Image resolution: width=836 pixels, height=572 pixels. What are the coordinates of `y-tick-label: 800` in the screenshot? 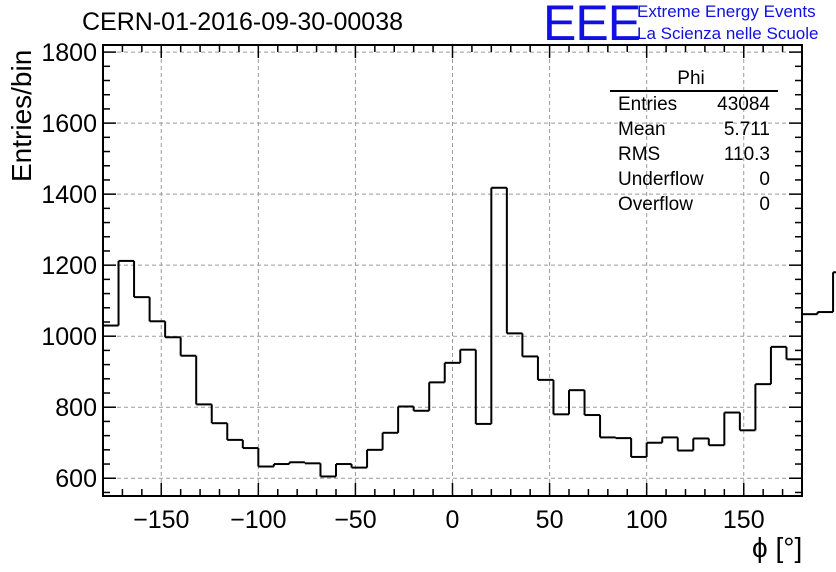 It's located at (76, 408).